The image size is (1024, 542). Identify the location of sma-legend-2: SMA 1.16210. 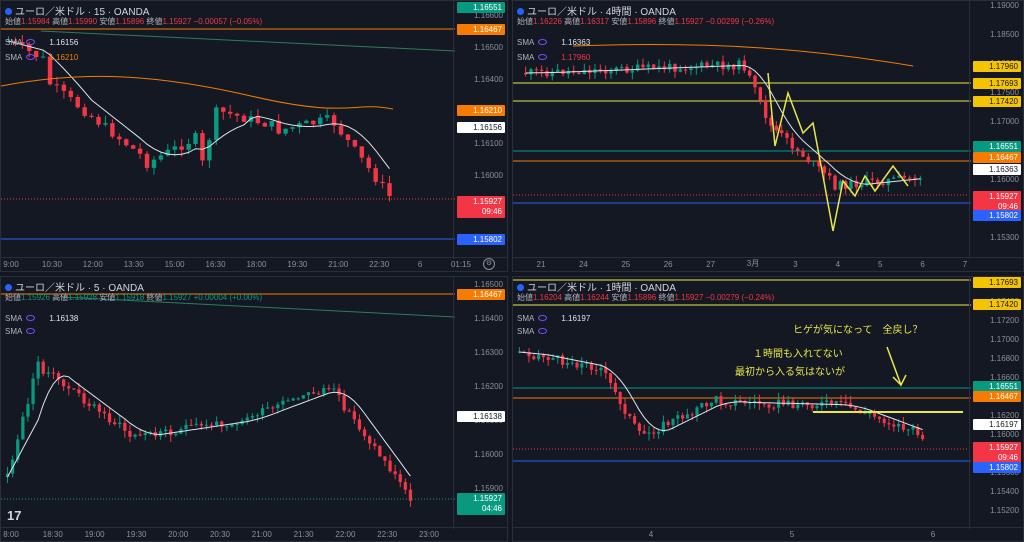
(42, 57).